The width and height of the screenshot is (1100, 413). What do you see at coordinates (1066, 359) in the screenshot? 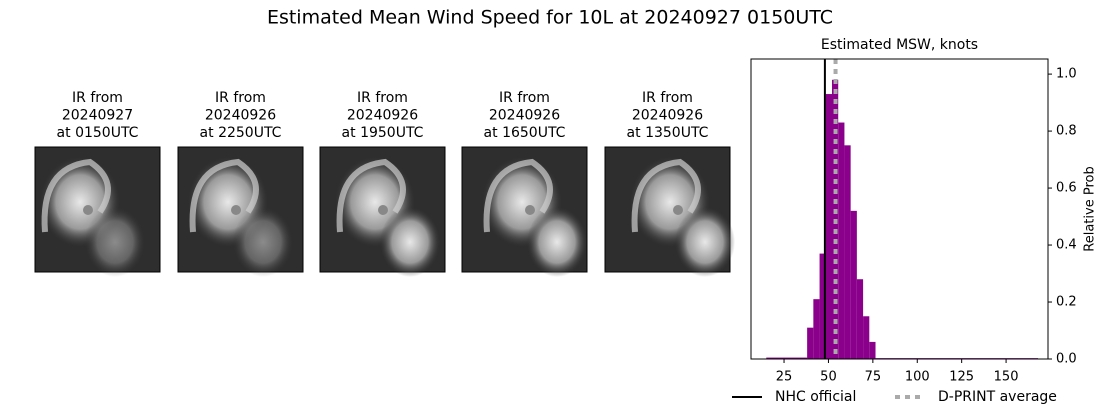
I see `y-tick-label: 0.0` at bounding box center [1066, 359].